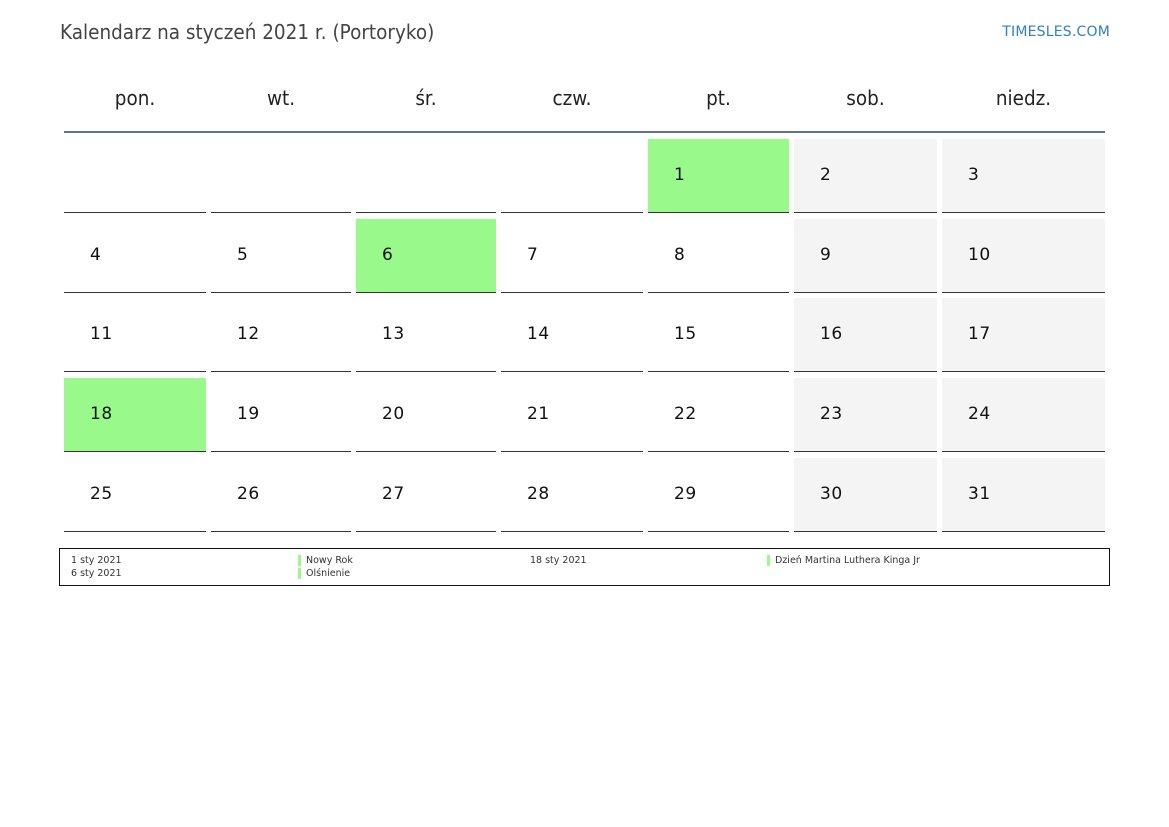 This screenshot has height=827, width=1169. I want to click on day-number: 15, so click(685, 334).